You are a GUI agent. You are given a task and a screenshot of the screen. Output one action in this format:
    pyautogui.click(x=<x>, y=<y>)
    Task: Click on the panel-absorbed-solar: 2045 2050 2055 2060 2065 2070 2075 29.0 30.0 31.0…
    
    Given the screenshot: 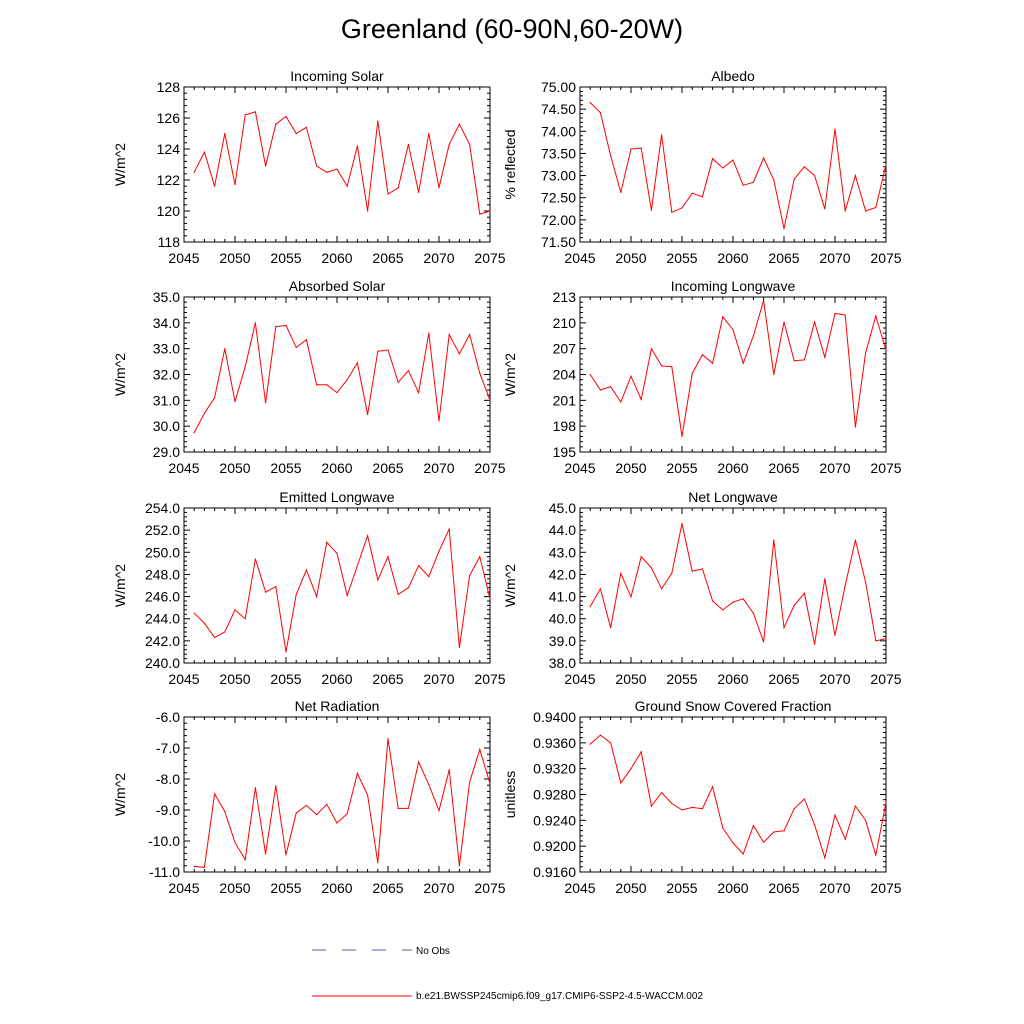 What is the action you would take?
    pyautogui.click(x=309, y=377)
    